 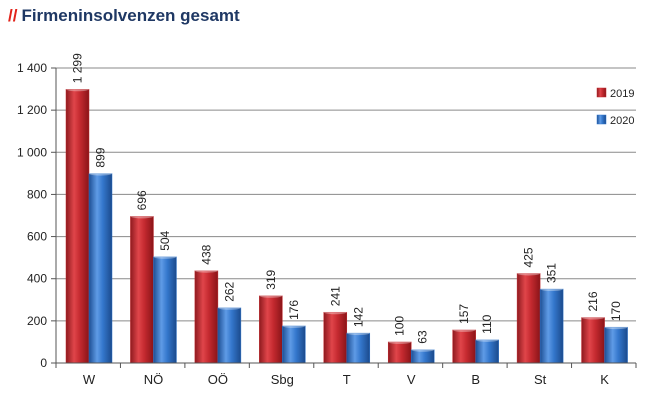 What do you see at coordinates (335, 296) in the screenshot?
I see `data-label: 241` at bounding box center [335, 296].